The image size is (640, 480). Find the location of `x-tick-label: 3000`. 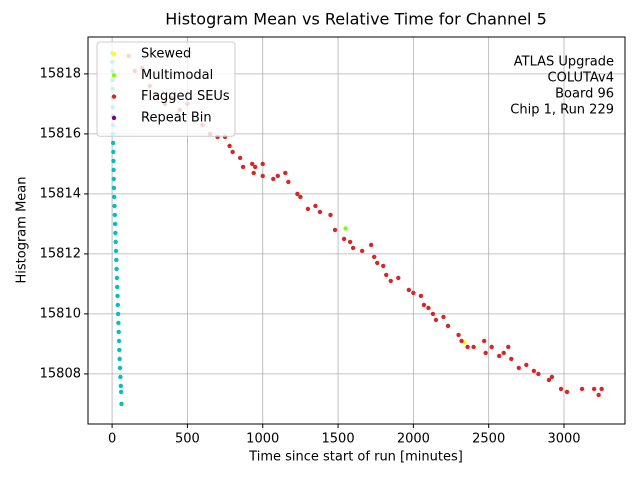

x-tick-label: 3000 is located at coordinates (563, 439).